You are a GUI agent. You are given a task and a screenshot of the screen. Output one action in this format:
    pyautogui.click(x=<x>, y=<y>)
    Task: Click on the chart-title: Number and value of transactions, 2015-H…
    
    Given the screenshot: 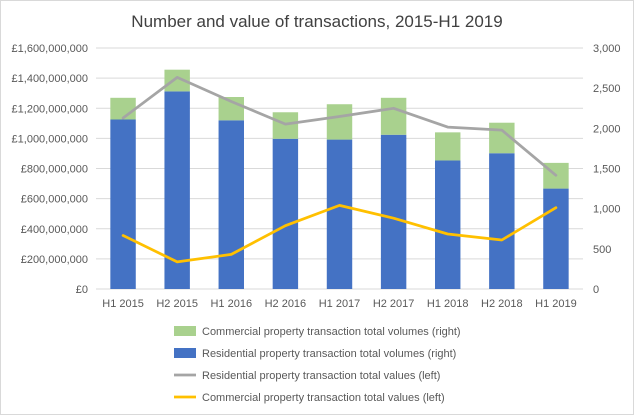 What is the action you would take?
    pyautogui.click(x=316, y=21)
    